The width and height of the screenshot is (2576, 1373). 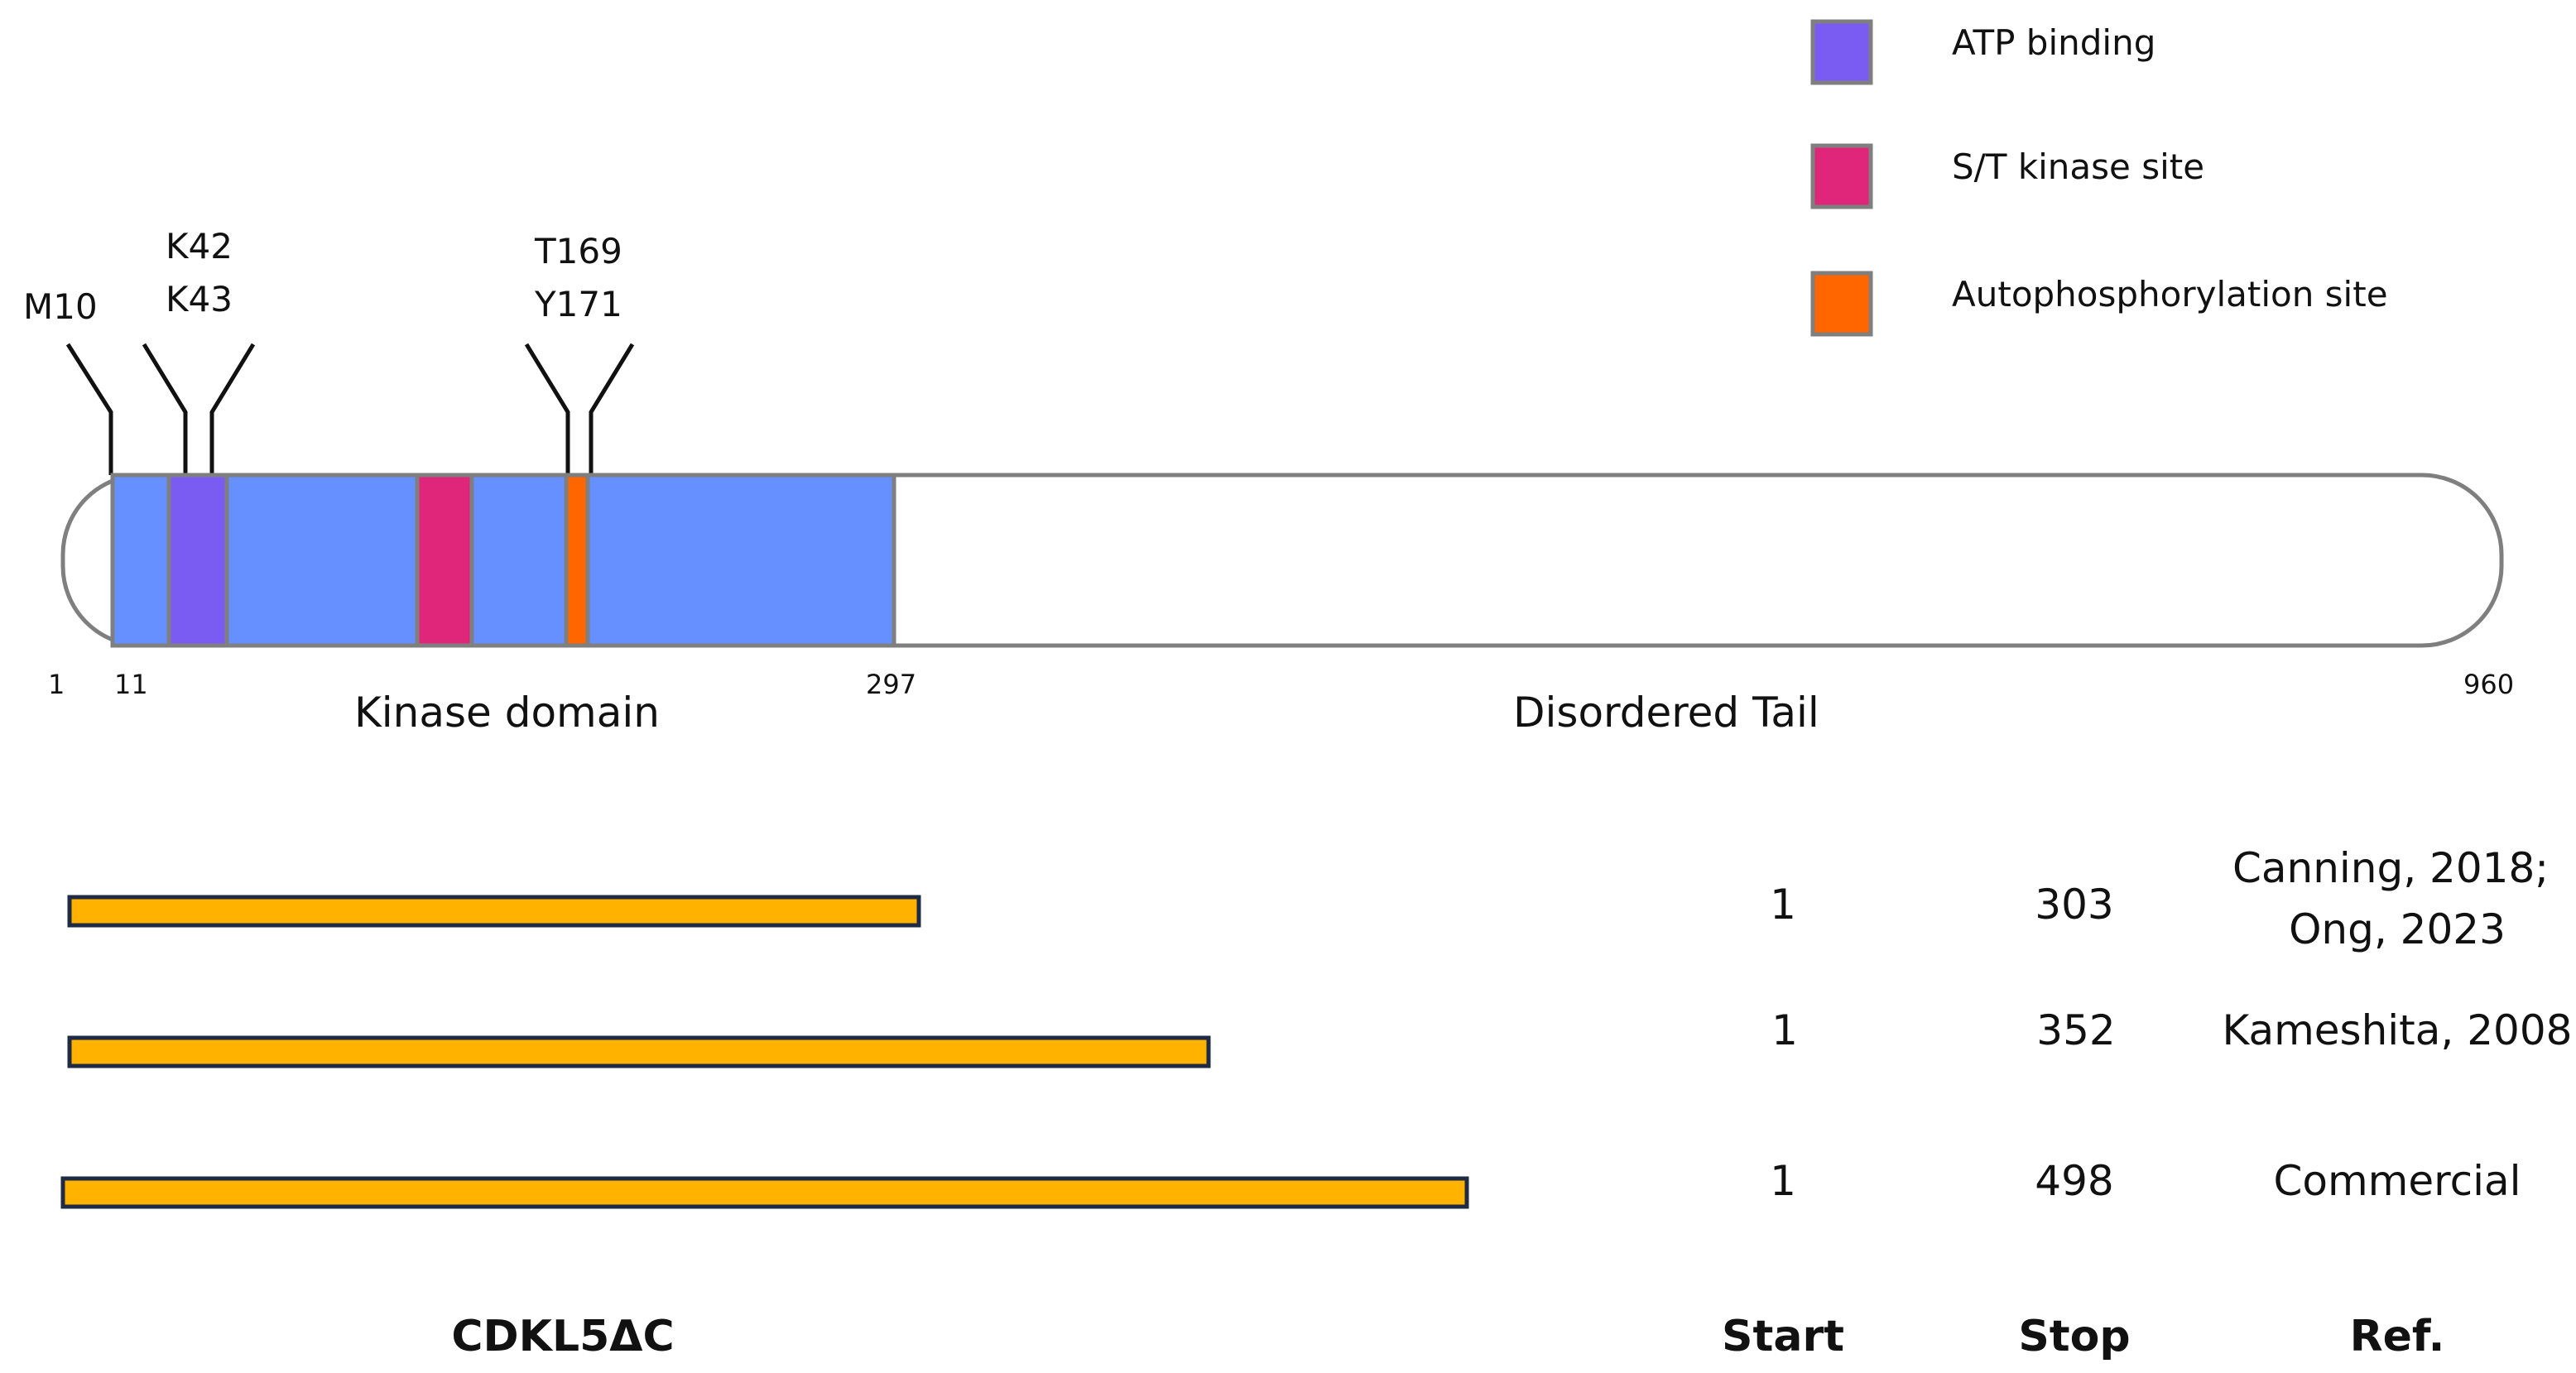 What do you see at coordinates (1783, 905) in the screenshot?
I see `row-1-start: 1` at bounding box center [1783, 905].